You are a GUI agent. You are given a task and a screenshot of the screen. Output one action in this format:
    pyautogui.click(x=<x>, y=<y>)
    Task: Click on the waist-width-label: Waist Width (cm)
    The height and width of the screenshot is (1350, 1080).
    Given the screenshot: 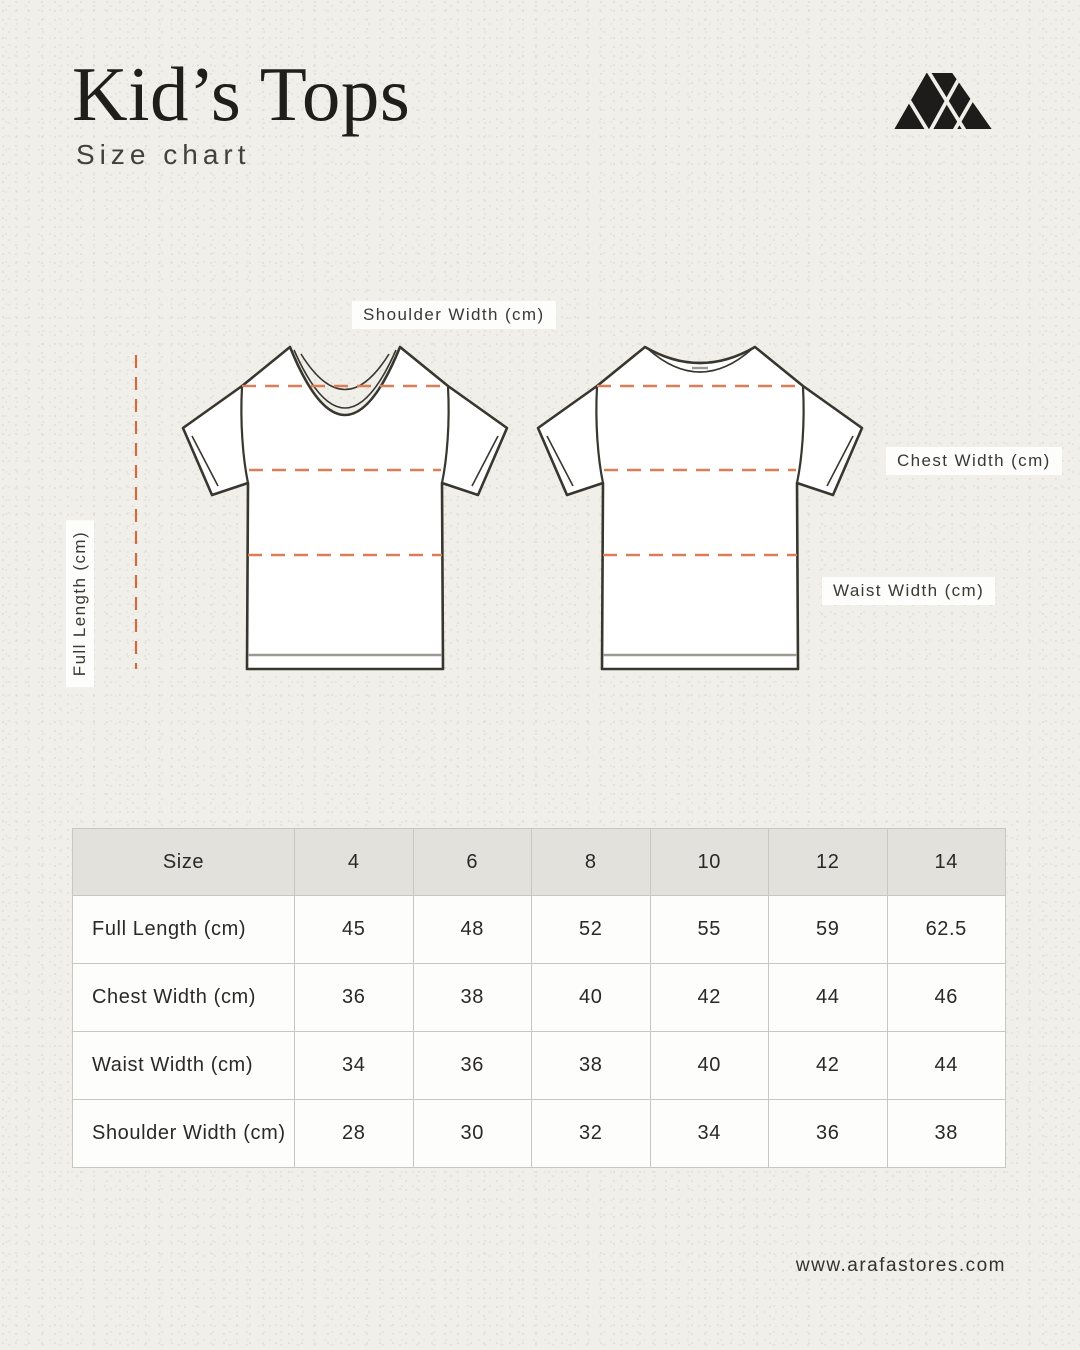 What is the action you would take?
    pyautogui.click(x=909, y=591)
    